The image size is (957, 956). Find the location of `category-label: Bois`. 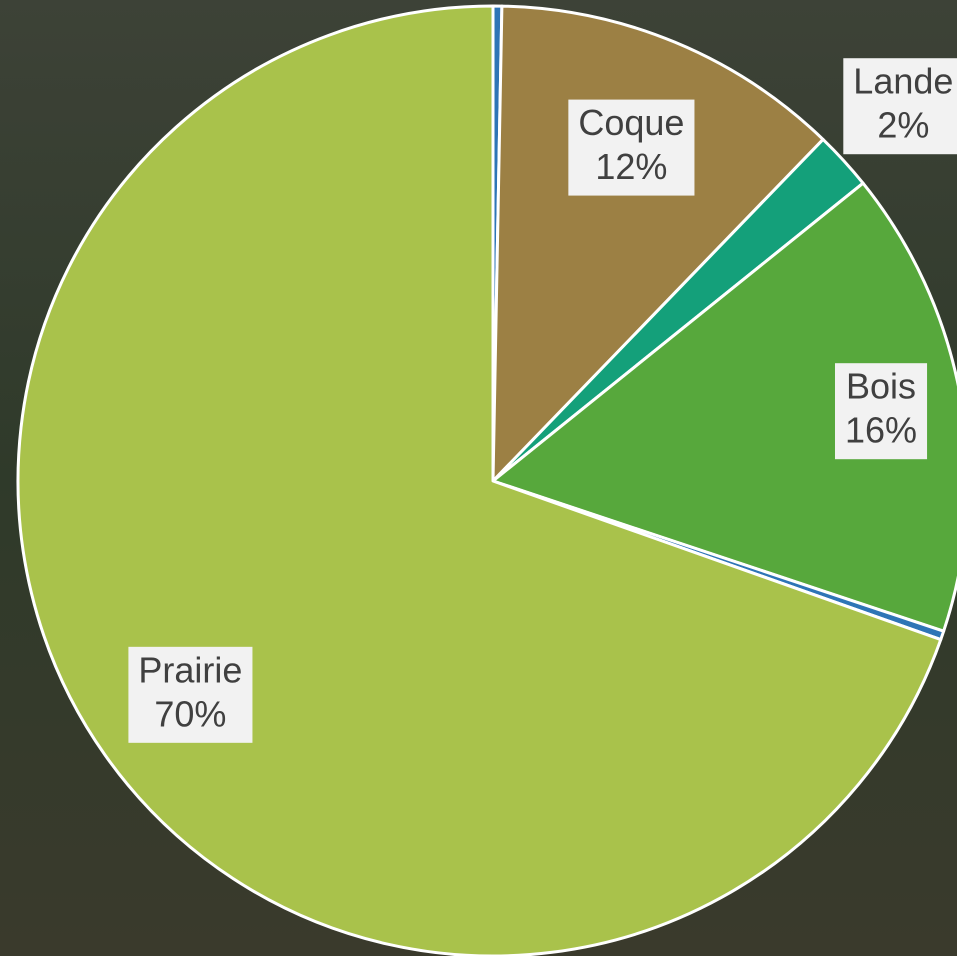

category-label: Bois is located at coordinates (881, 386).